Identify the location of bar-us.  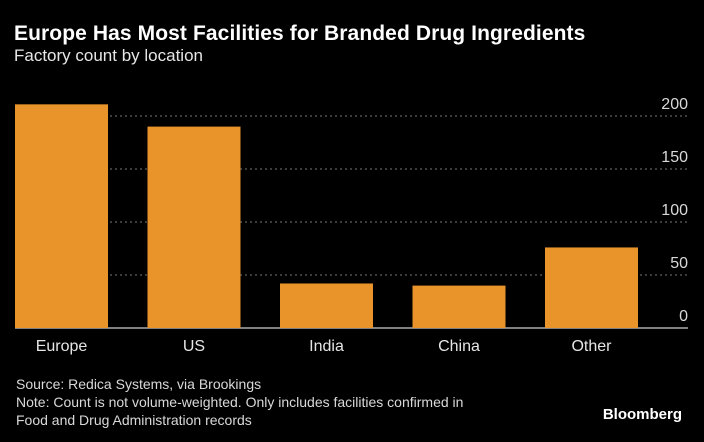
(194, 227).